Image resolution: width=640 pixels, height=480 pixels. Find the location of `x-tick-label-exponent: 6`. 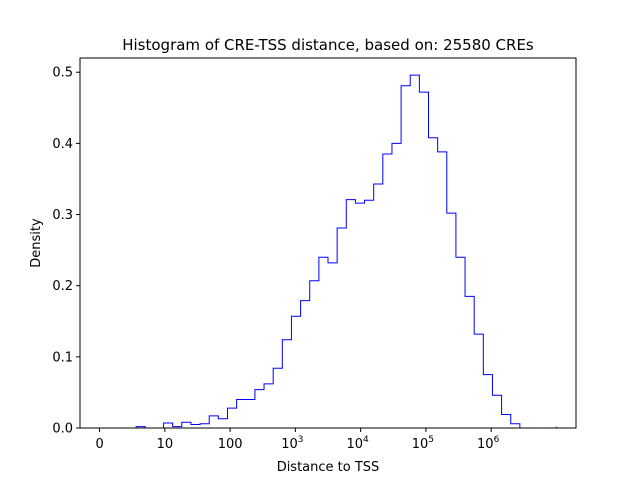

x-tick-label-exponent: 6 is located at coordinates (497, 440).